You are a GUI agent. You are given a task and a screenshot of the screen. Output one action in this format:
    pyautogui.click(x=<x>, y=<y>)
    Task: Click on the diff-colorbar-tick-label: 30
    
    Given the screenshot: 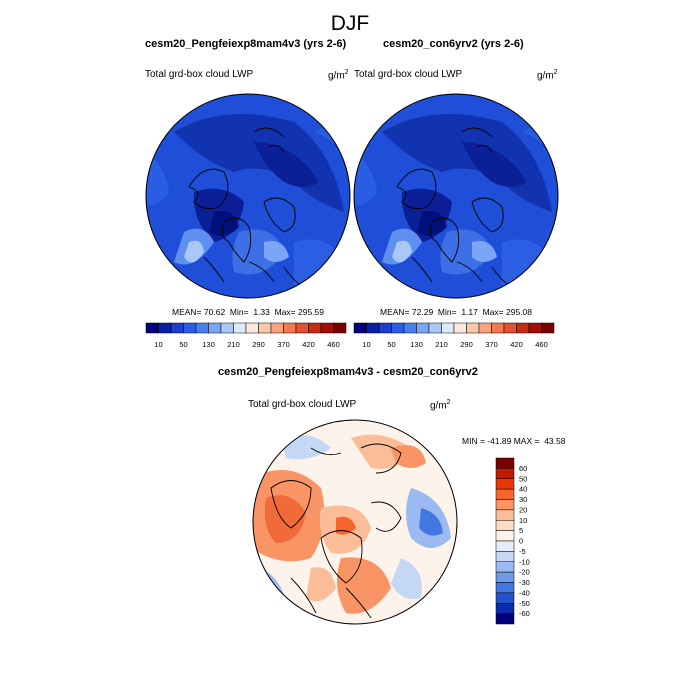 What is the action you would take?
    pyautogui.click(x=523, y=499)
    